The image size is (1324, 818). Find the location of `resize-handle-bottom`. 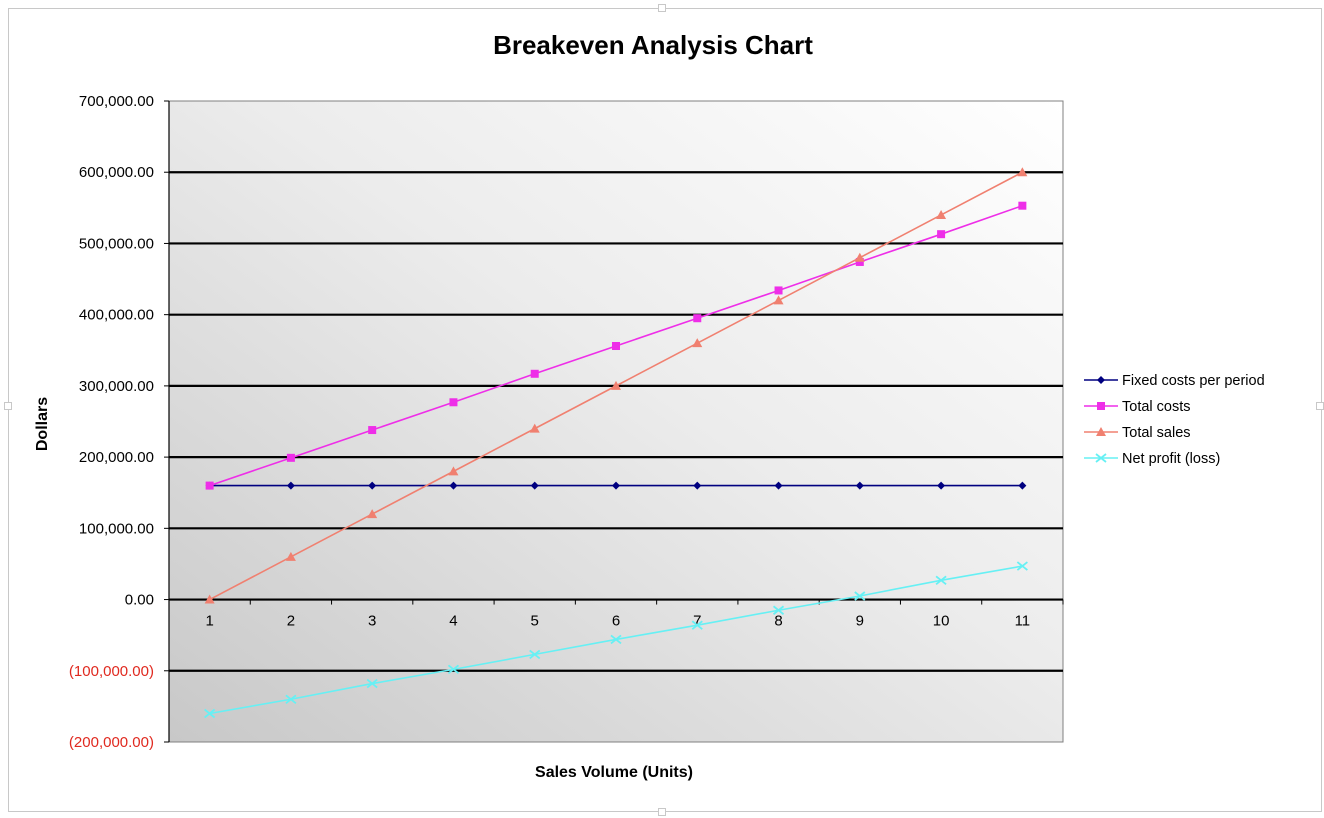

resize-handle-bottom is located at coordinates (662, 812).